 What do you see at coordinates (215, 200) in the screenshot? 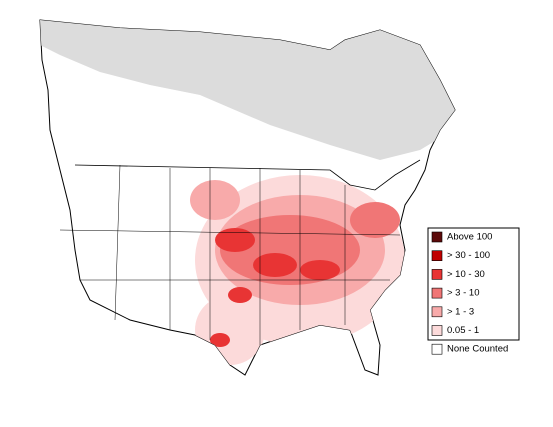
I see `range-mid` at bounding box center [215, 200].